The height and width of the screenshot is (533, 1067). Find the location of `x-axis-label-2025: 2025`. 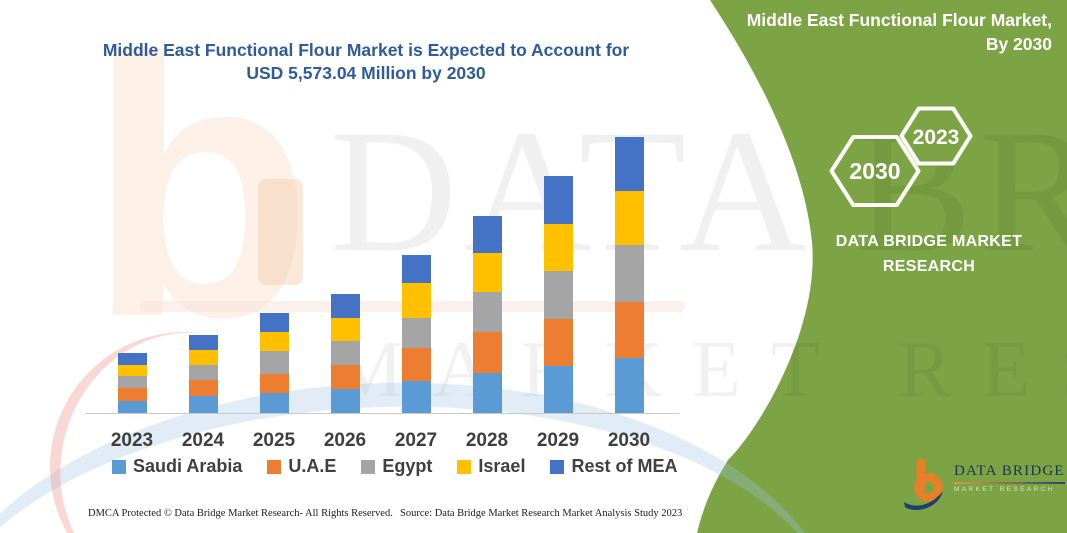

x-axis-label-2025: 2025 is located at coordinates (274, 440).